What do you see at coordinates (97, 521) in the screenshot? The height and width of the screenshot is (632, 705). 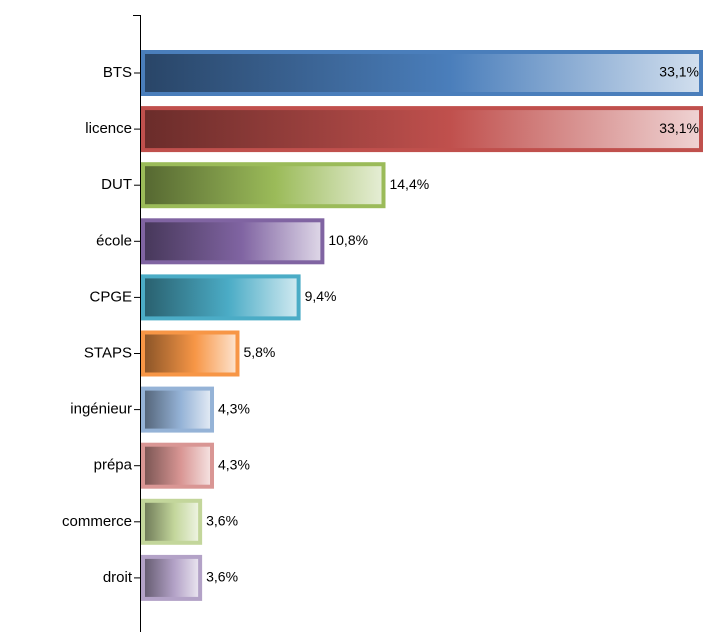 I see `category-label: commerce` at bounding box center [97, 521].